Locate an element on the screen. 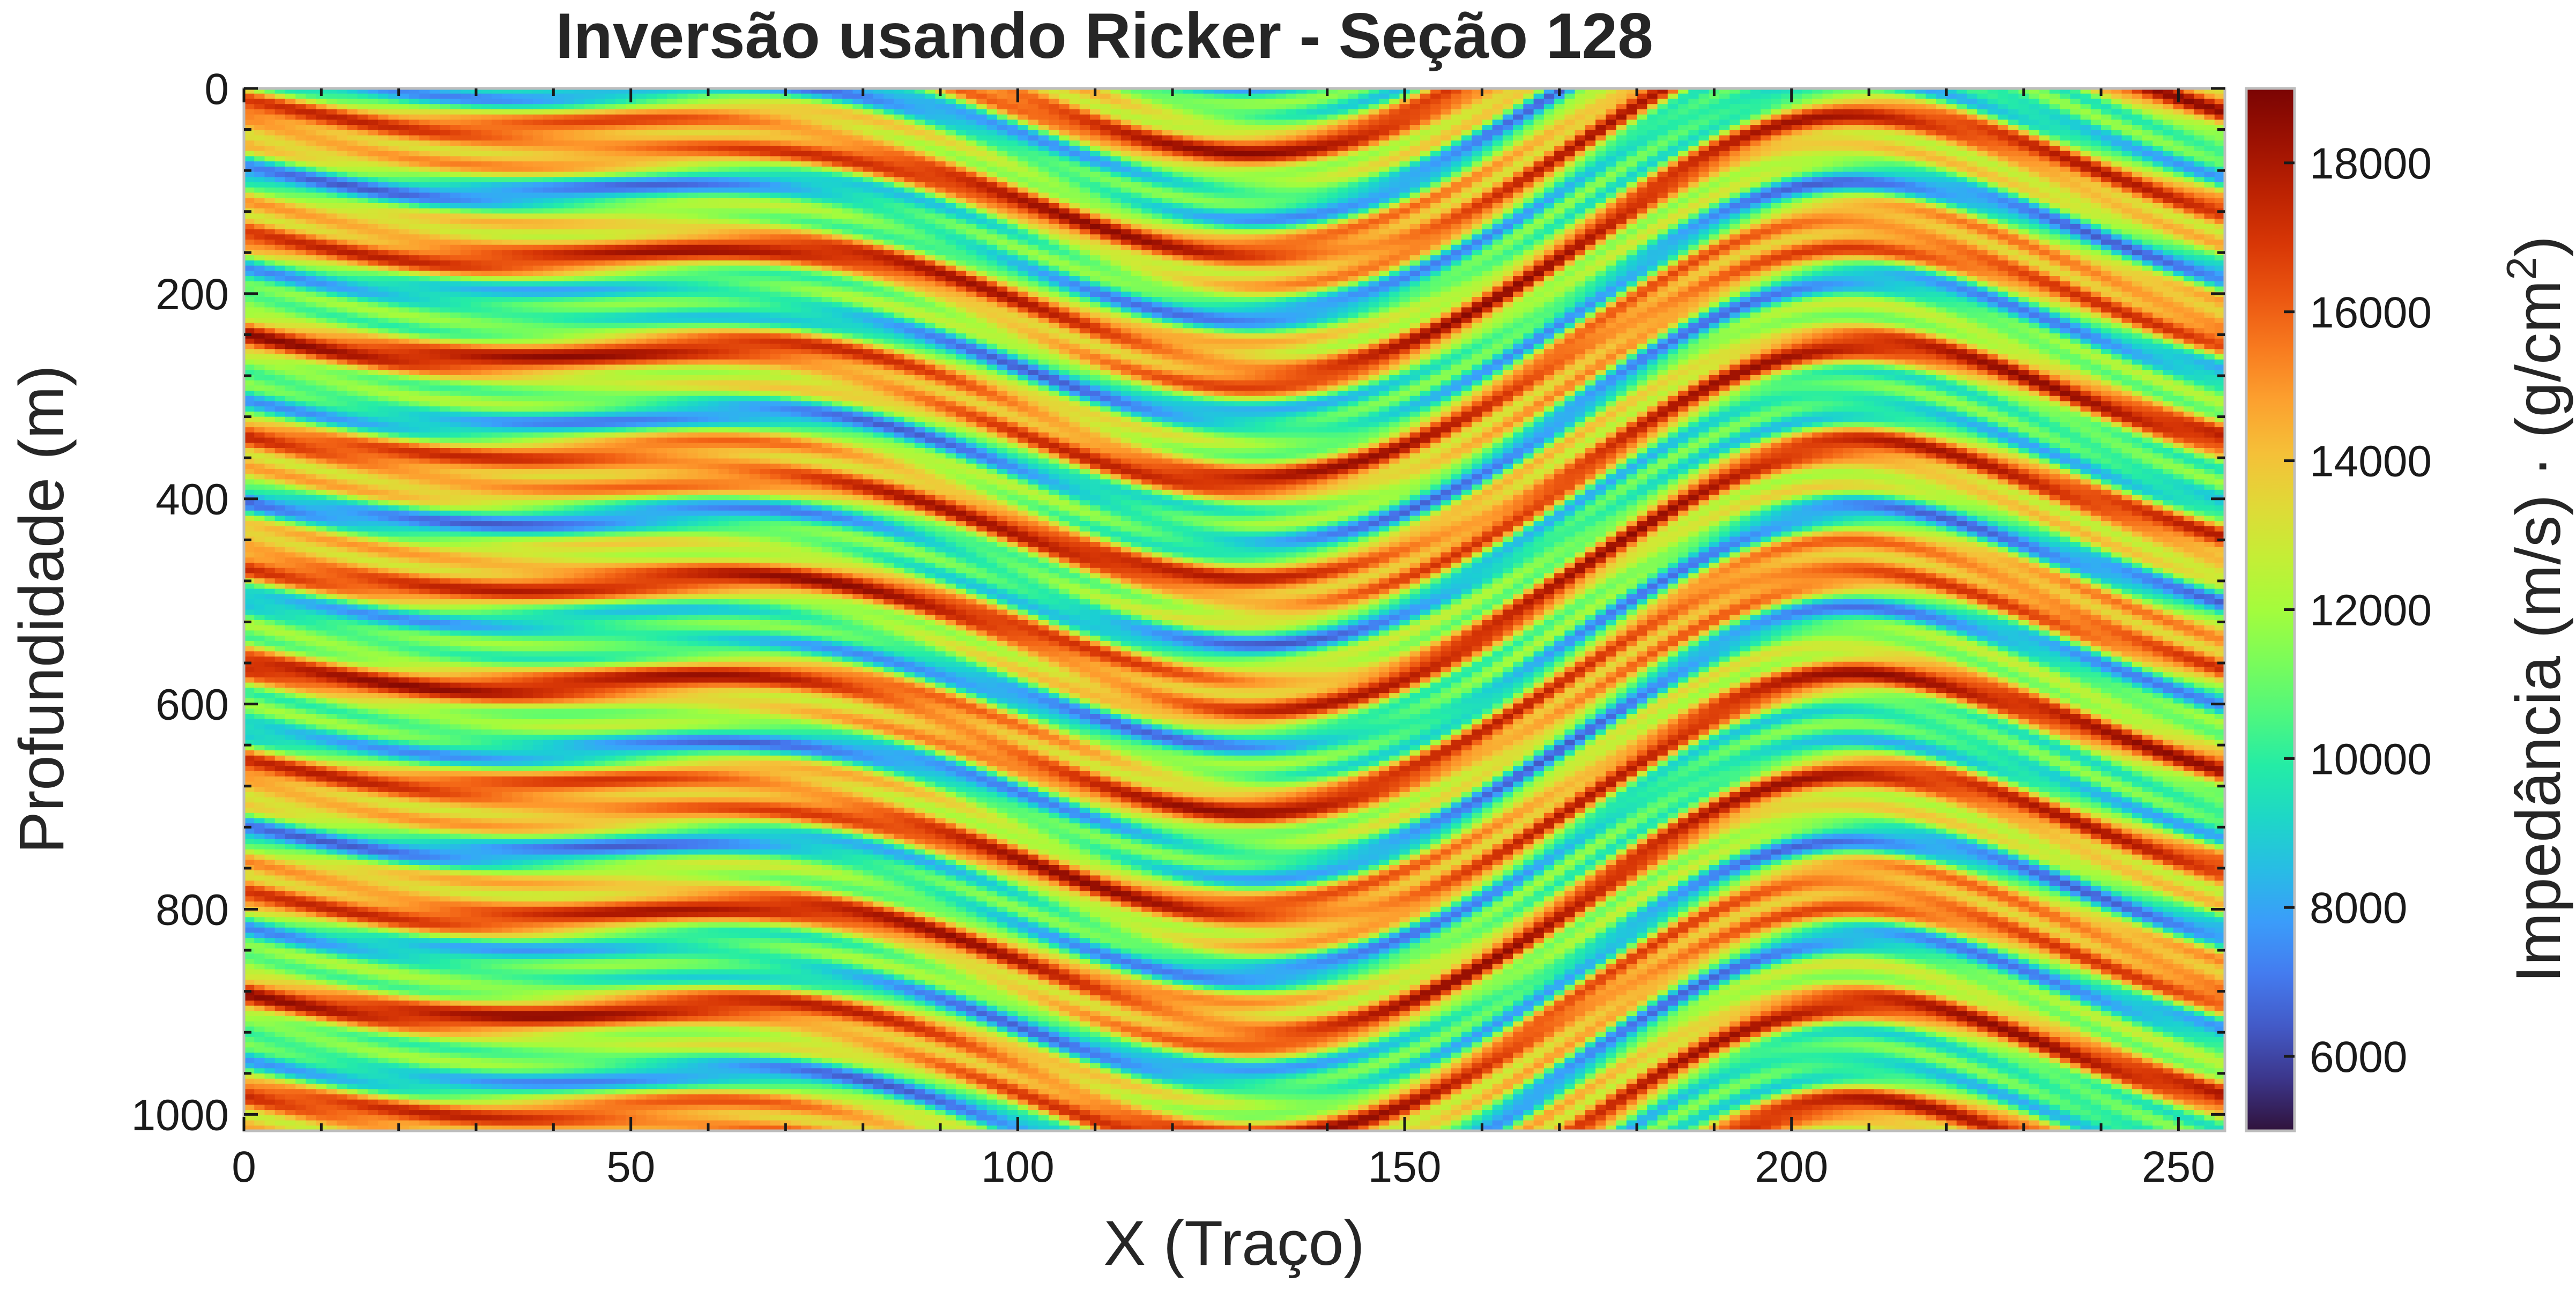 This screenshot has height=1290, width=2576. colorbar-tick-label: 6000 is located at coordinates (2358, 1057).